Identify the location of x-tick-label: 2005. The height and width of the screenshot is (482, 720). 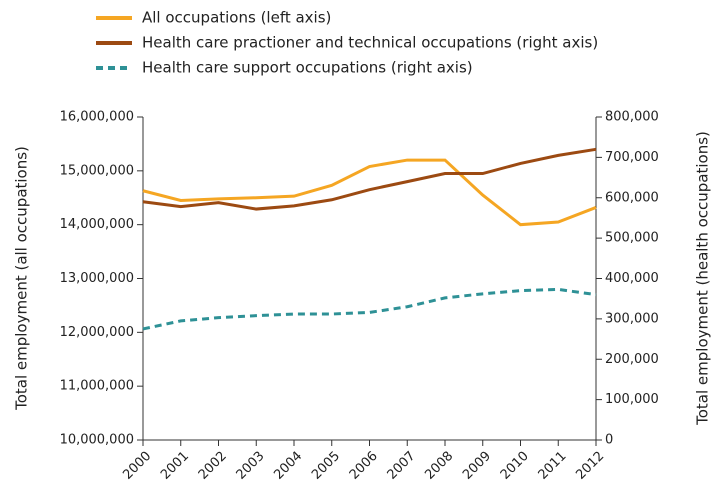
(326, 465).